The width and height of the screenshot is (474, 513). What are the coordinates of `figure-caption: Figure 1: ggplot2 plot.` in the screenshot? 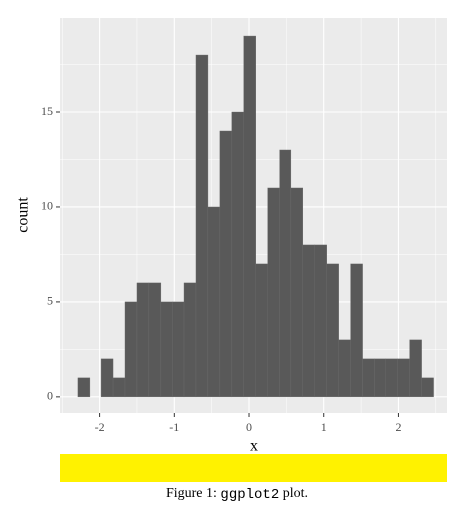 It's located at (237, 494).